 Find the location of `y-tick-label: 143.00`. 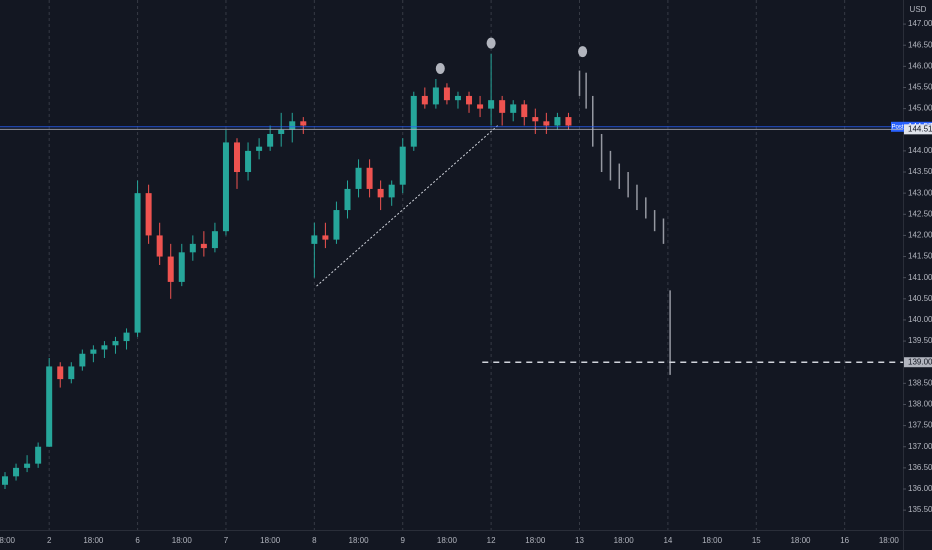

y-tick-label: 143.00 is located at coordinates (920, 192).